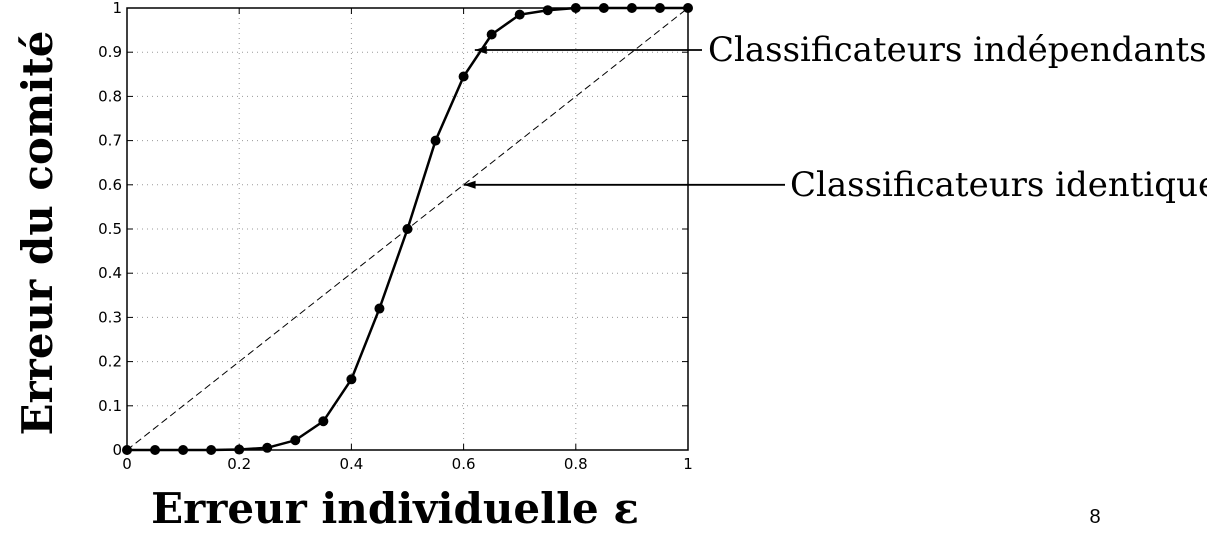 This screenshot has width=1207, height=533. What do you see at coordinates (127, 464) in the screenshot?
I see `x-tick-label: 0` at bounding box center [127, 464].